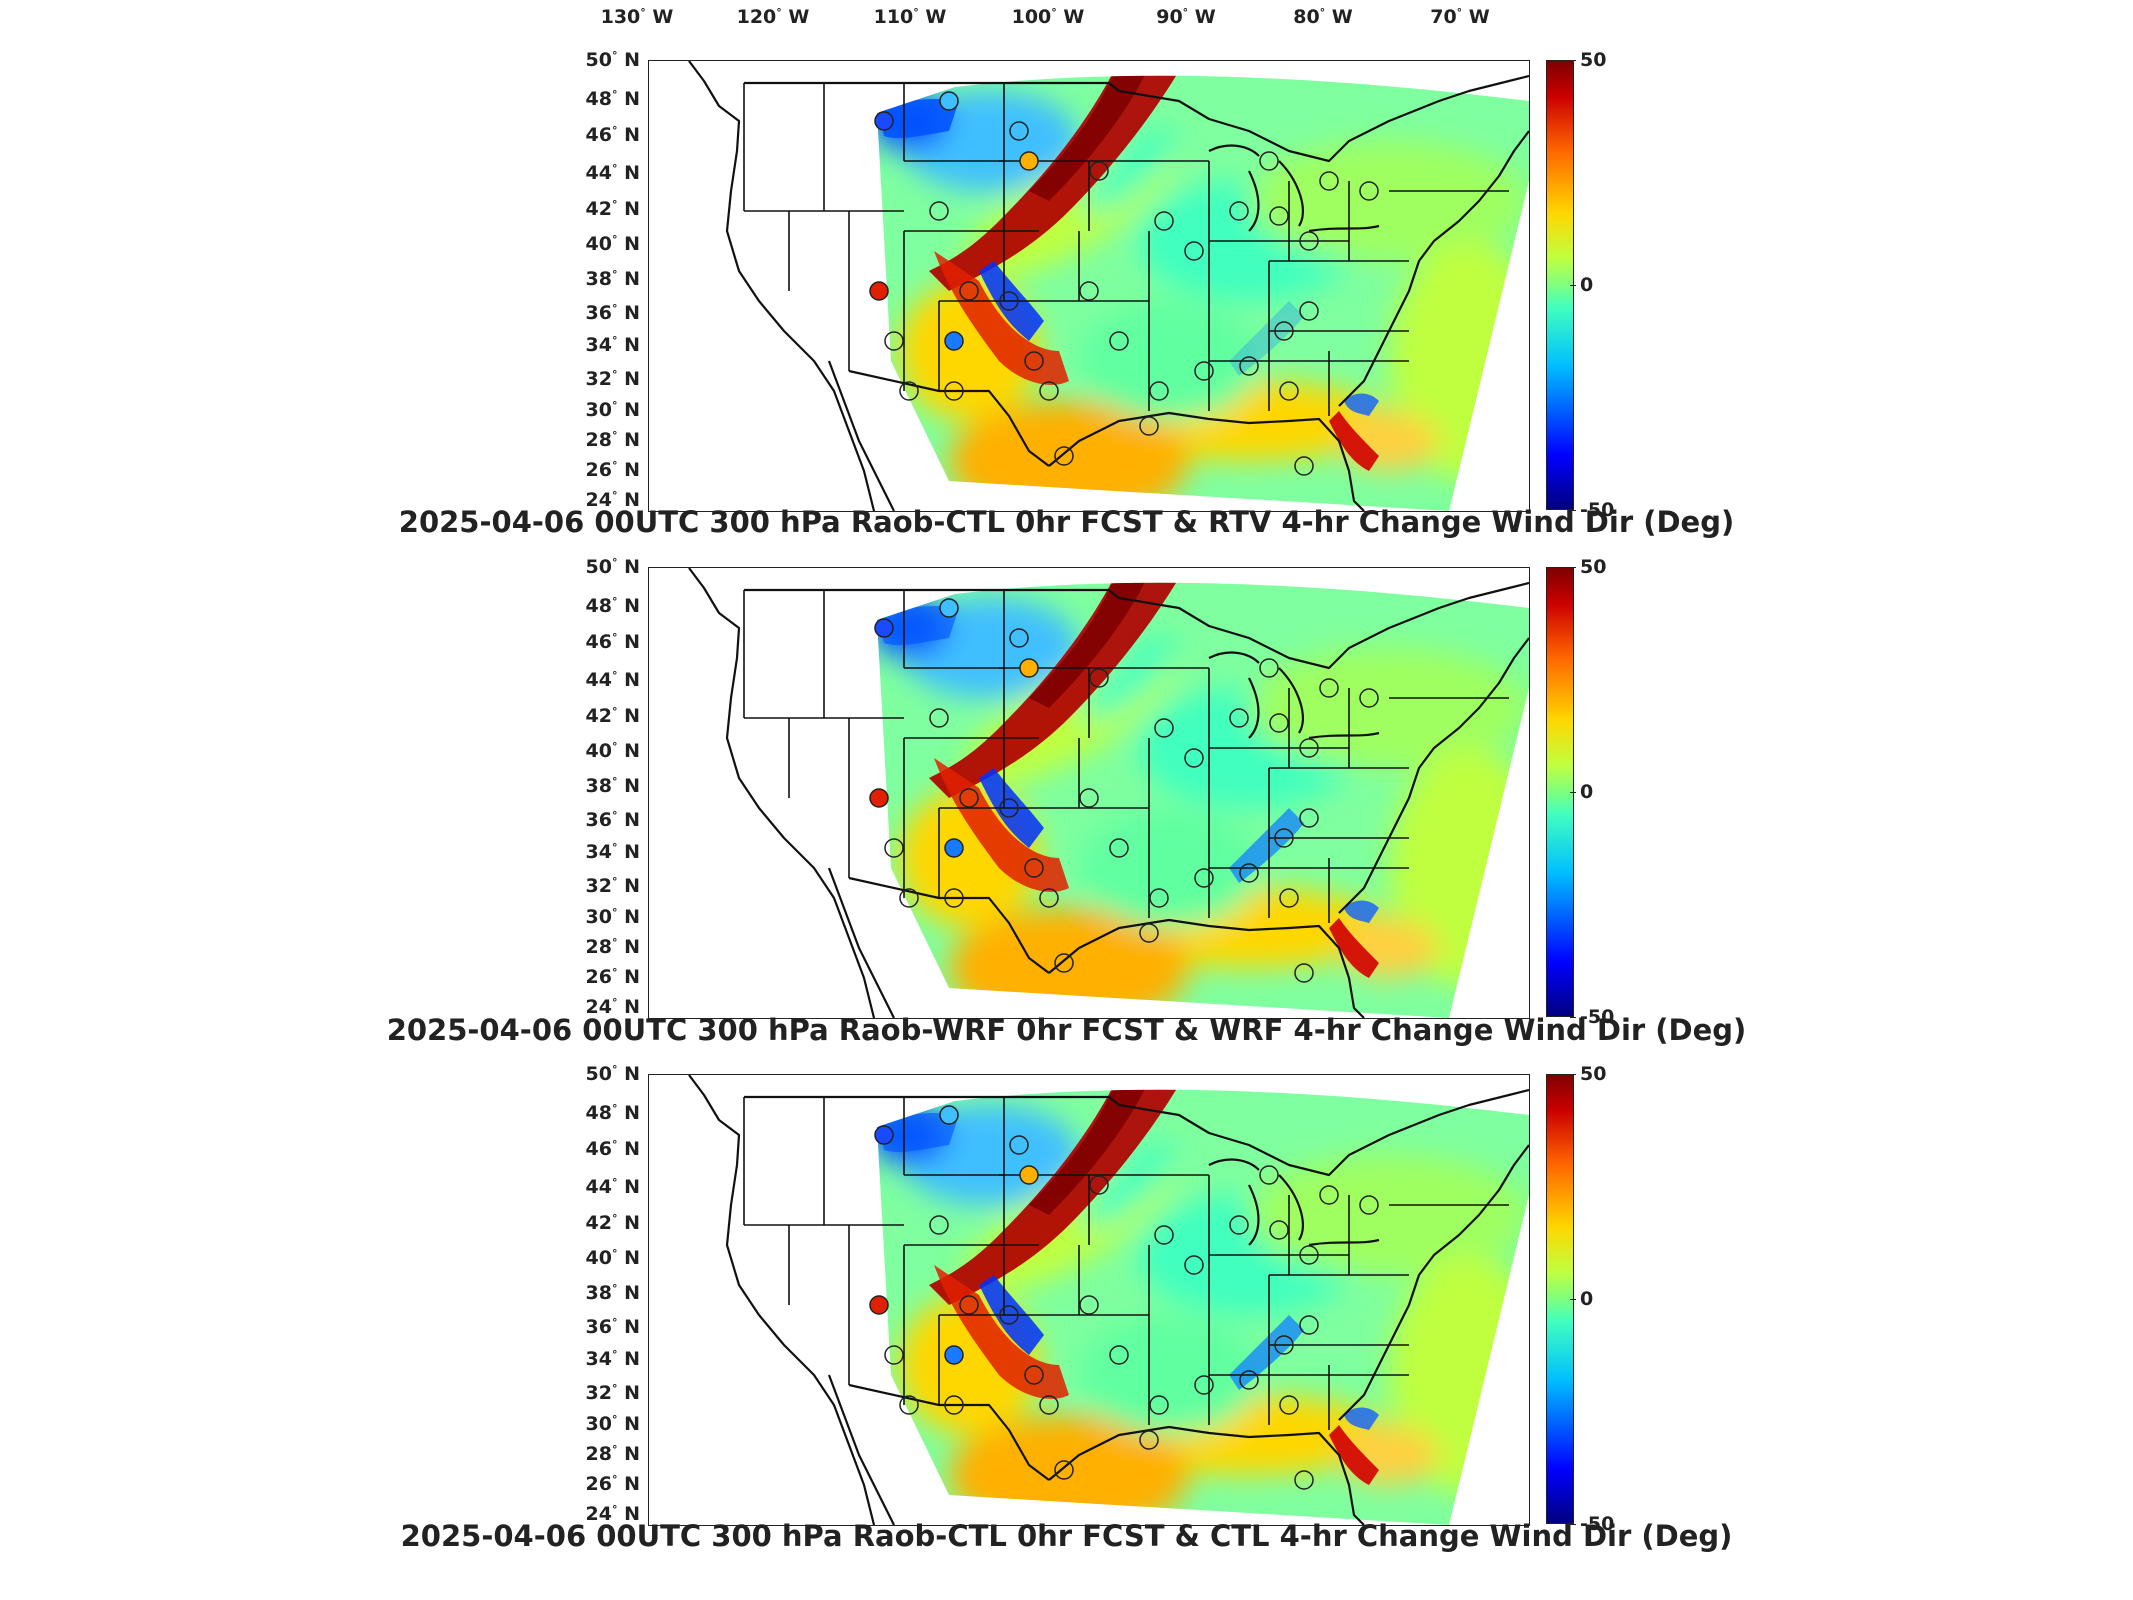  I want to click on longitude-label: 70° W, so click(1460, 17).